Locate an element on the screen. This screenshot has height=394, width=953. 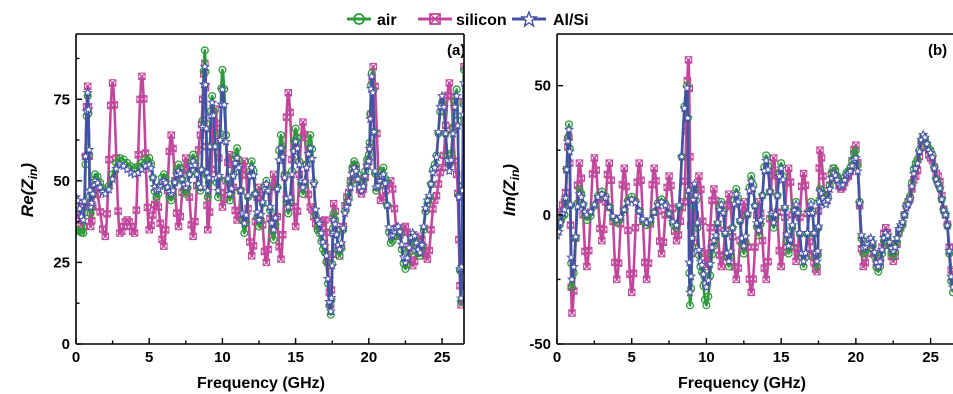
legend-marker-alsi is located at coordinates (529, 19).